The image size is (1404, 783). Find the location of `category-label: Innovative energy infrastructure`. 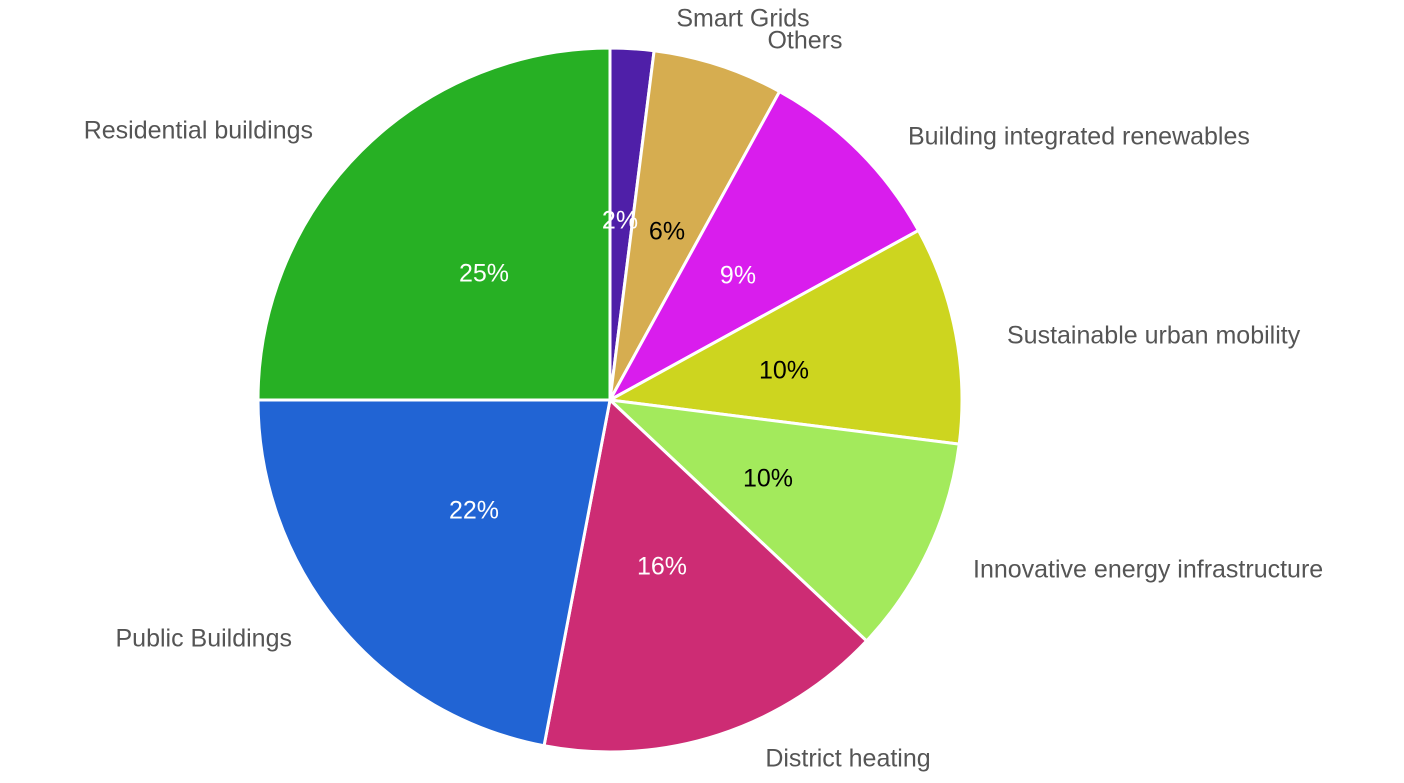

category-label: Innovative energy infrastructure is located at coordinates (1148, 570).